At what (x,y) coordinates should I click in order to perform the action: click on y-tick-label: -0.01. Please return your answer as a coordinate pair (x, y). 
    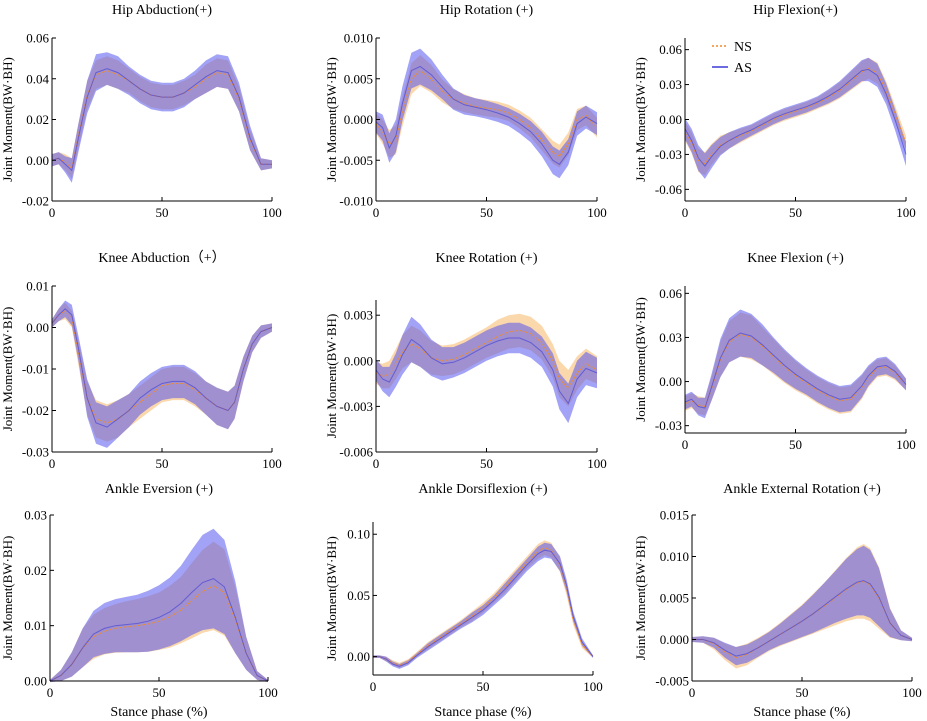
    Looking at the image, I should click on (35, 369).